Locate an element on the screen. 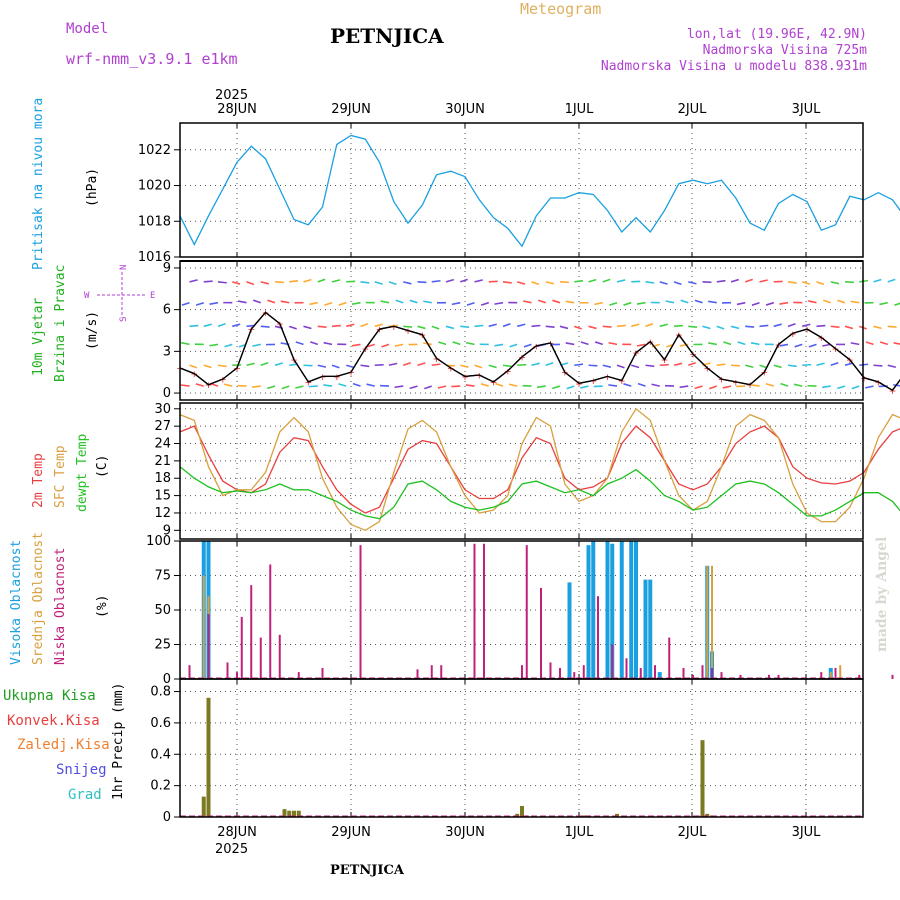  wind-direction-legend: W E N S is located at coordinates (119, 293).